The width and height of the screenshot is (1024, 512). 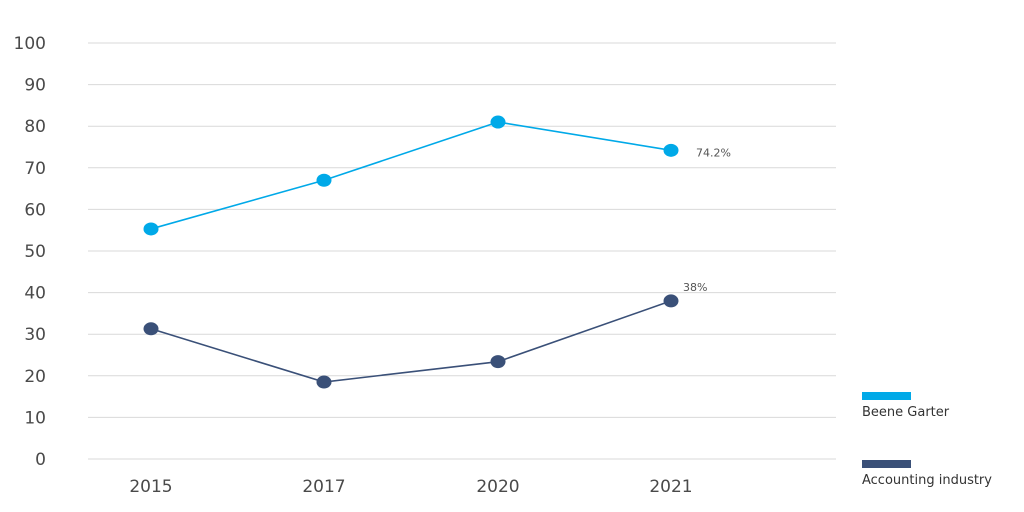 I want to click on data-label: 38%, so click(x=695, y=287).